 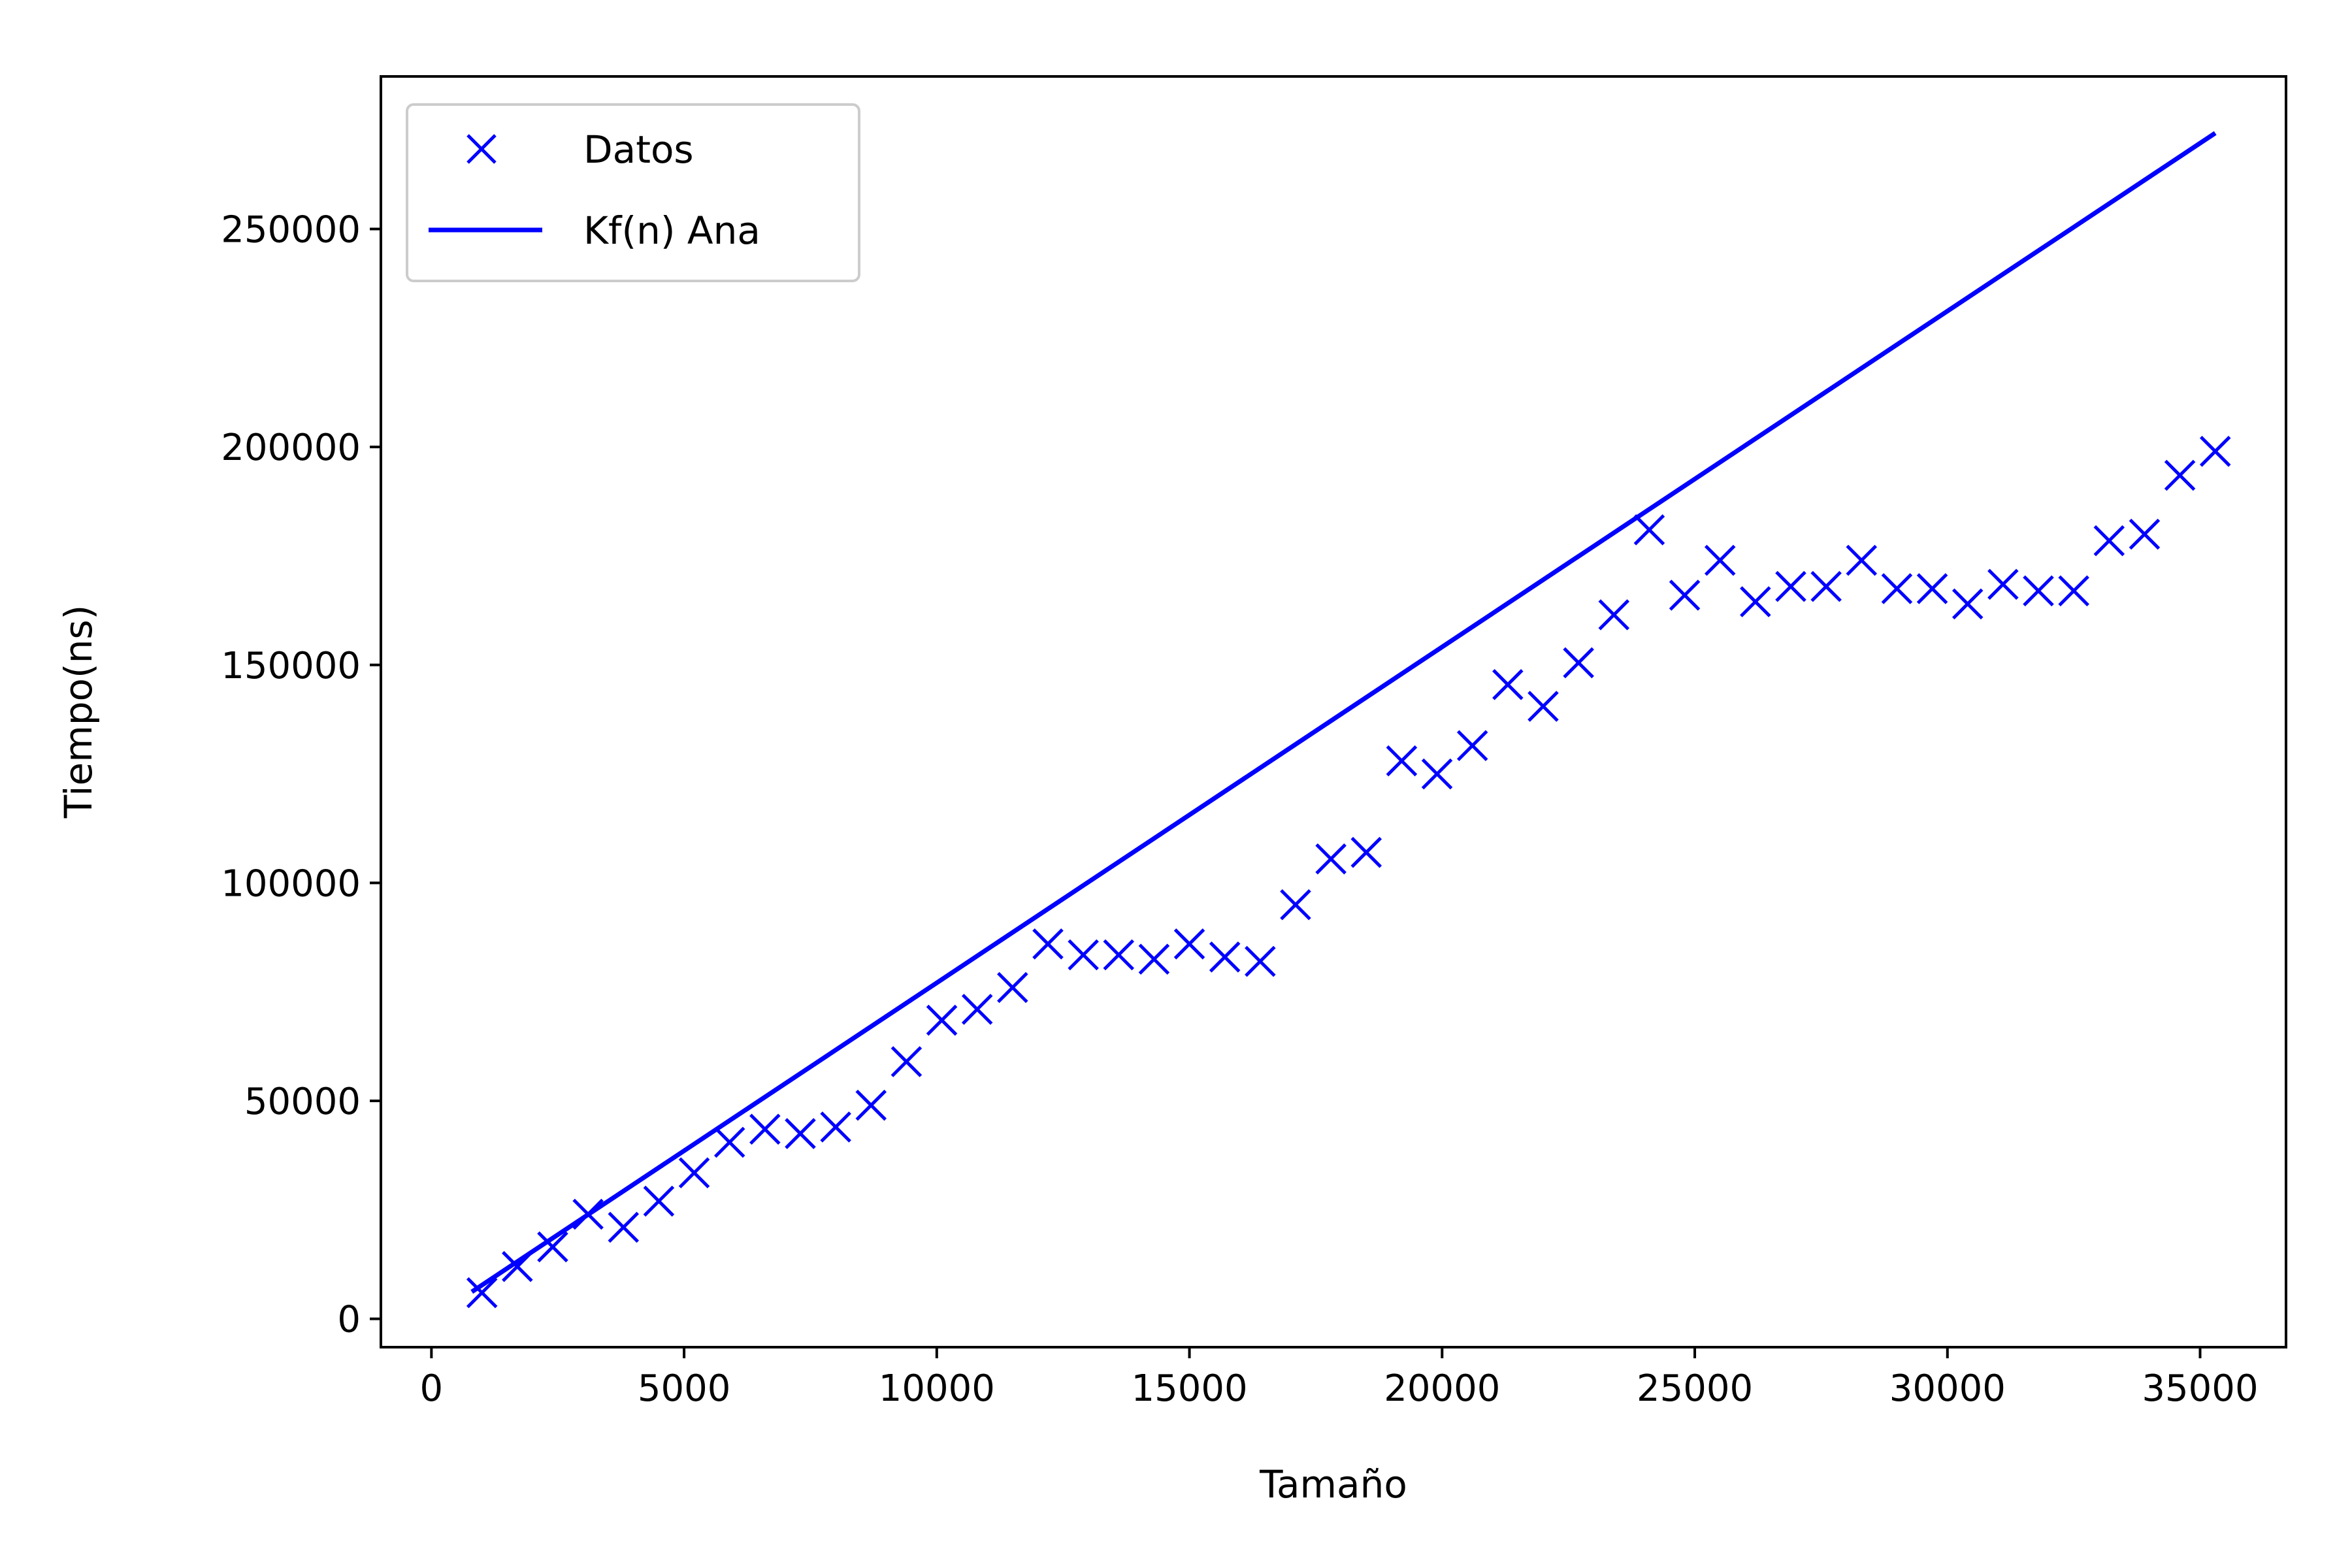 What do you see at coordinates (349, 1320) in the screenshot?
I see `y-tick-label: 0` at bounding box center [349, 1320].